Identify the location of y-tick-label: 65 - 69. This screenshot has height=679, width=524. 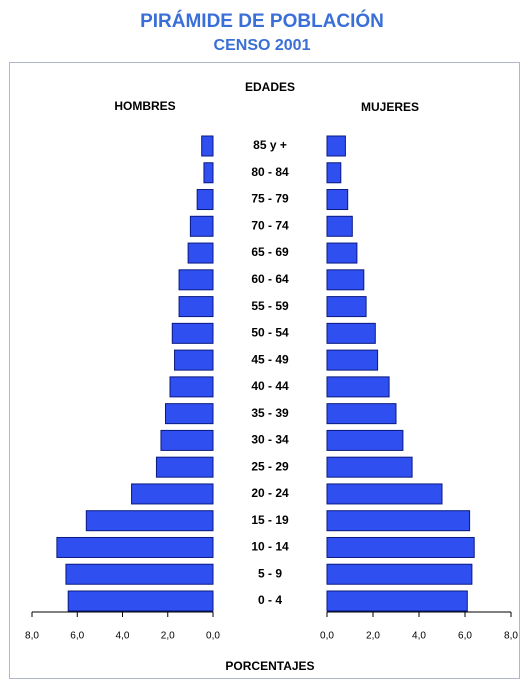
(270, 252).